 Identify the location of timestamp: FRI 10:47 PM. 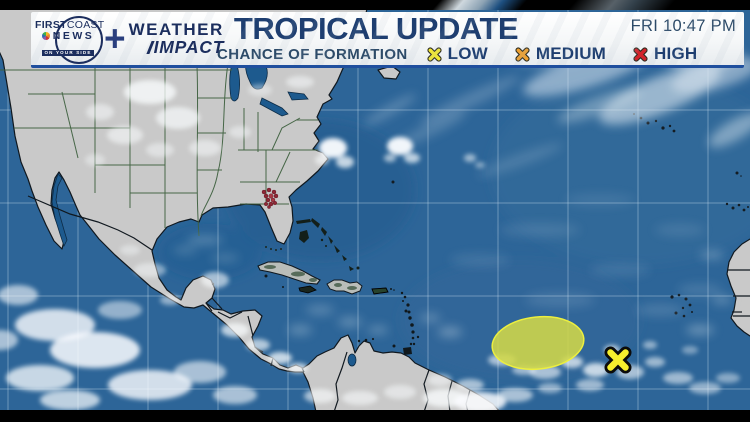
(683, 26).